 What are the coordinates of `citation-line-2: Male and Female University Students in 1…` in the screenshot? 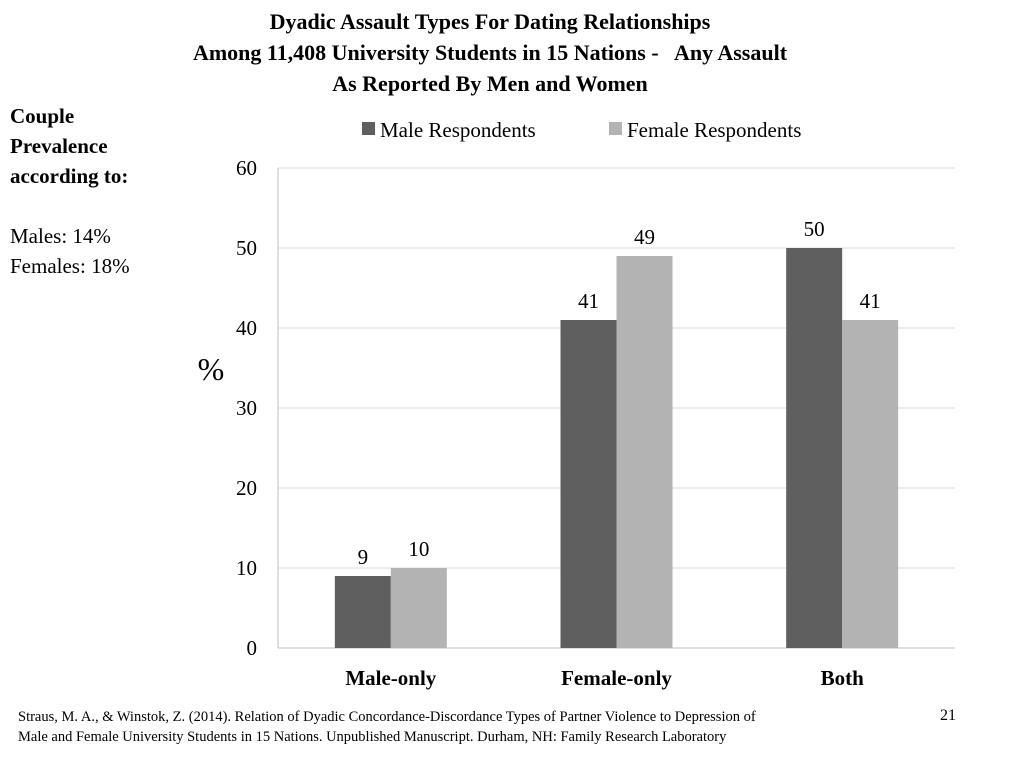 It's located at (372, 737).